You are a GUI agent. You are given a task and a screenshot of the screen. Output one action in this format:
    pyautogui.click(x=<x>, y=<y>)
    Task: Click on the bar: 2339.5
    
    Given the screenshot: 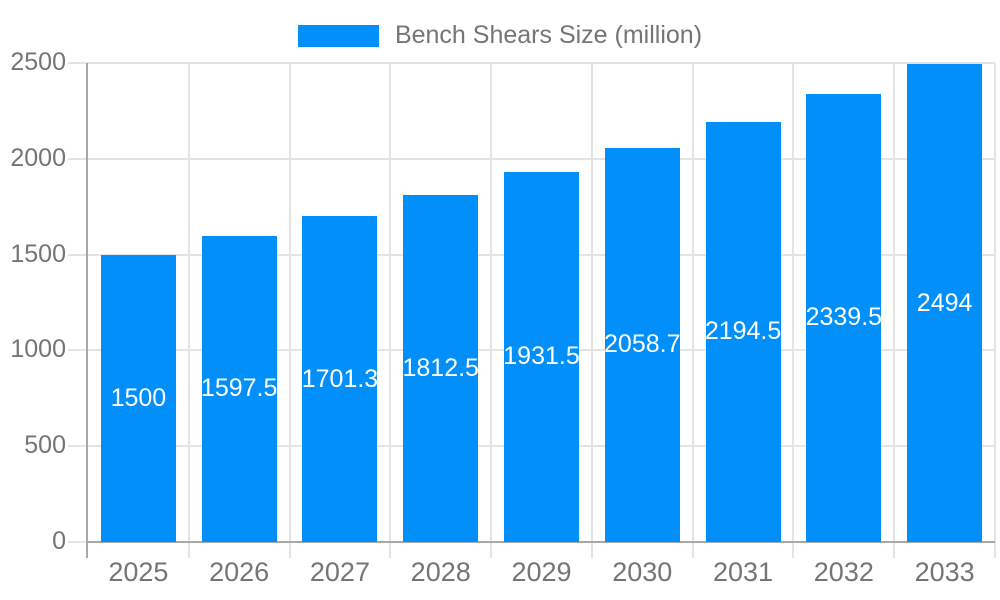 What is the action you would take?
    pyautogui.click(x=844, y=317)
    